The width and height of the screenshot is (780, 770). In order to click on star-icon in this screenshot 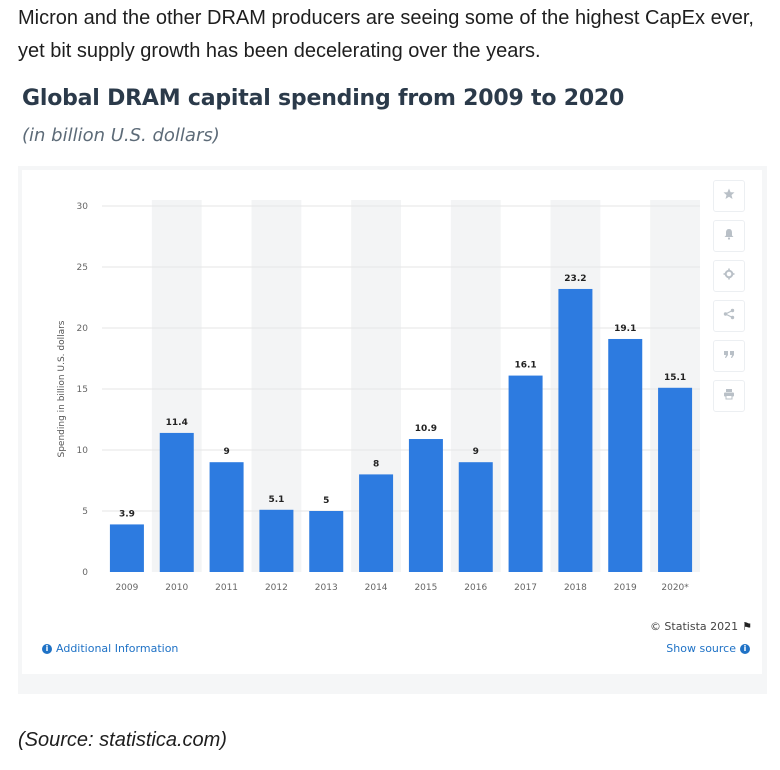, I will do `click(729, 196)`.